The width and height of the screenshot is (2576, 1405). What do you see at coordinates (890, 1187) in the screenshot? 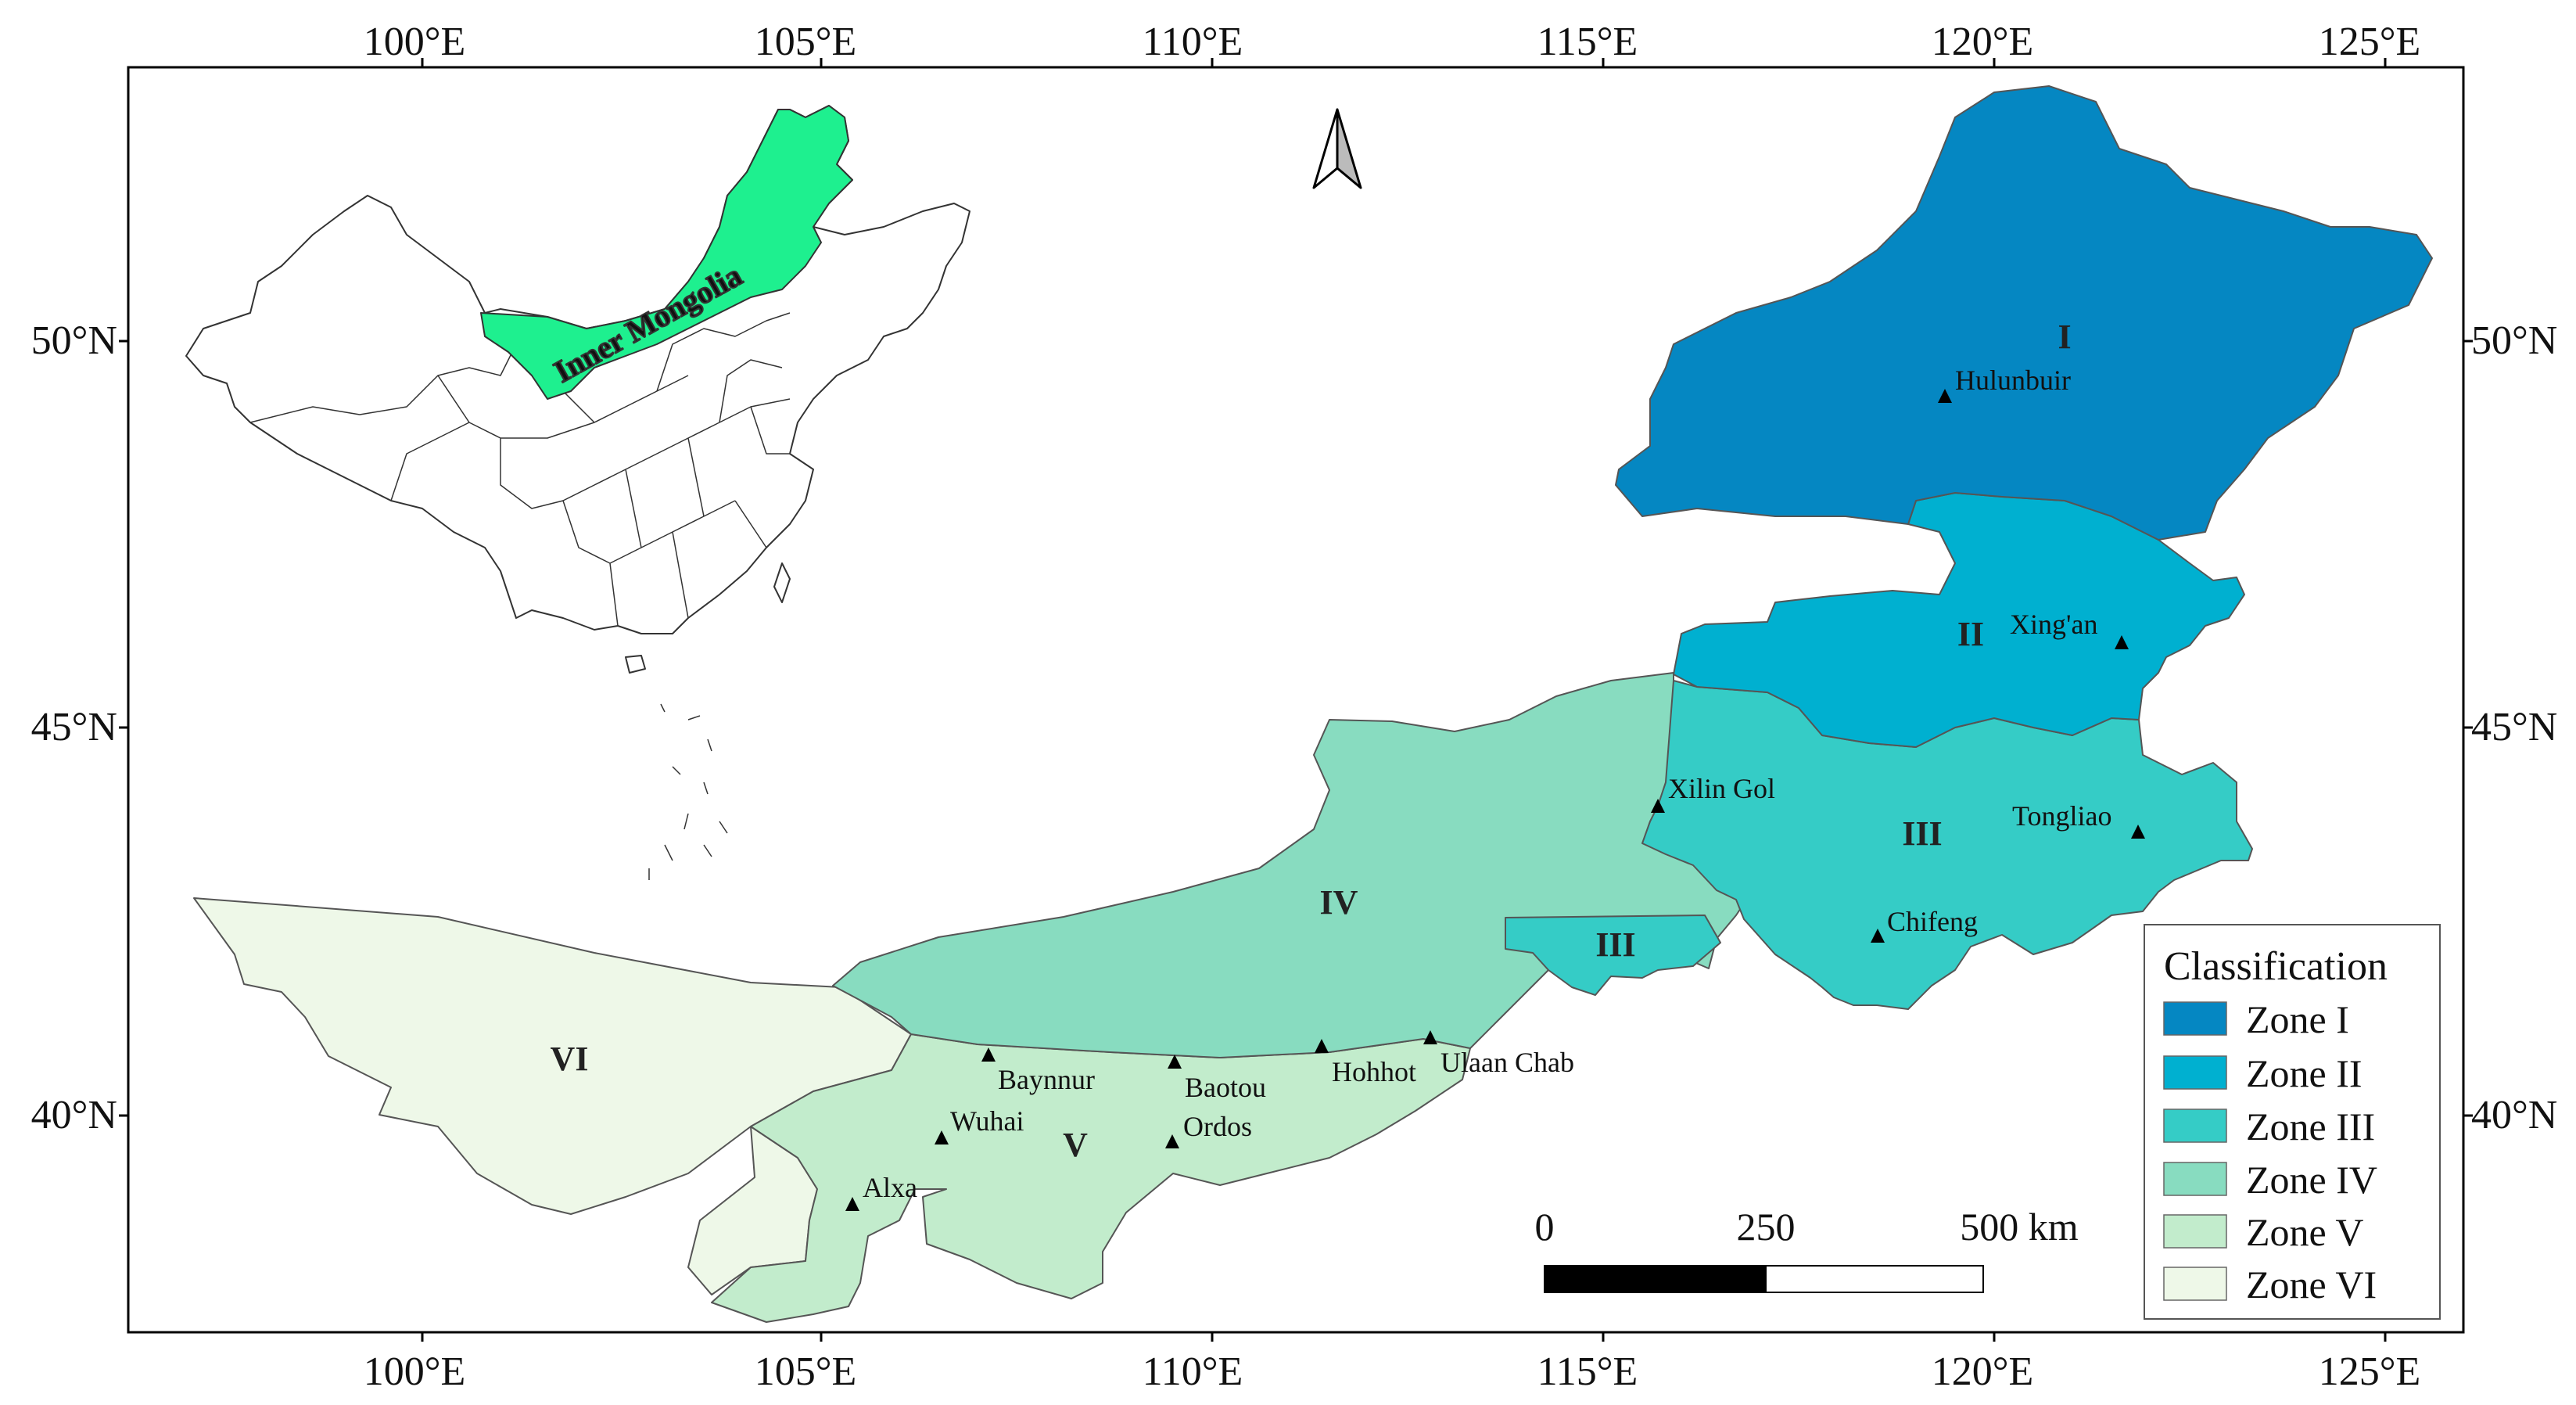
I see `city-label-alxa: Alxa` at bounding box center [890, 1187].